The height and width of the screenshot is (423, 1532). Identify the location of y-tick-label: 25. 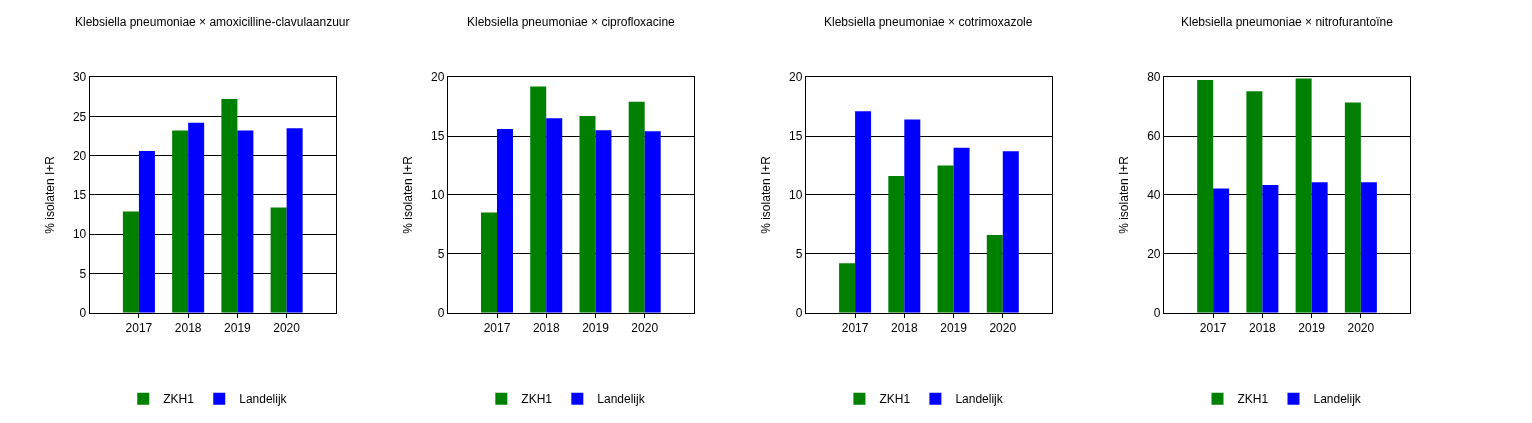
(79, 116).